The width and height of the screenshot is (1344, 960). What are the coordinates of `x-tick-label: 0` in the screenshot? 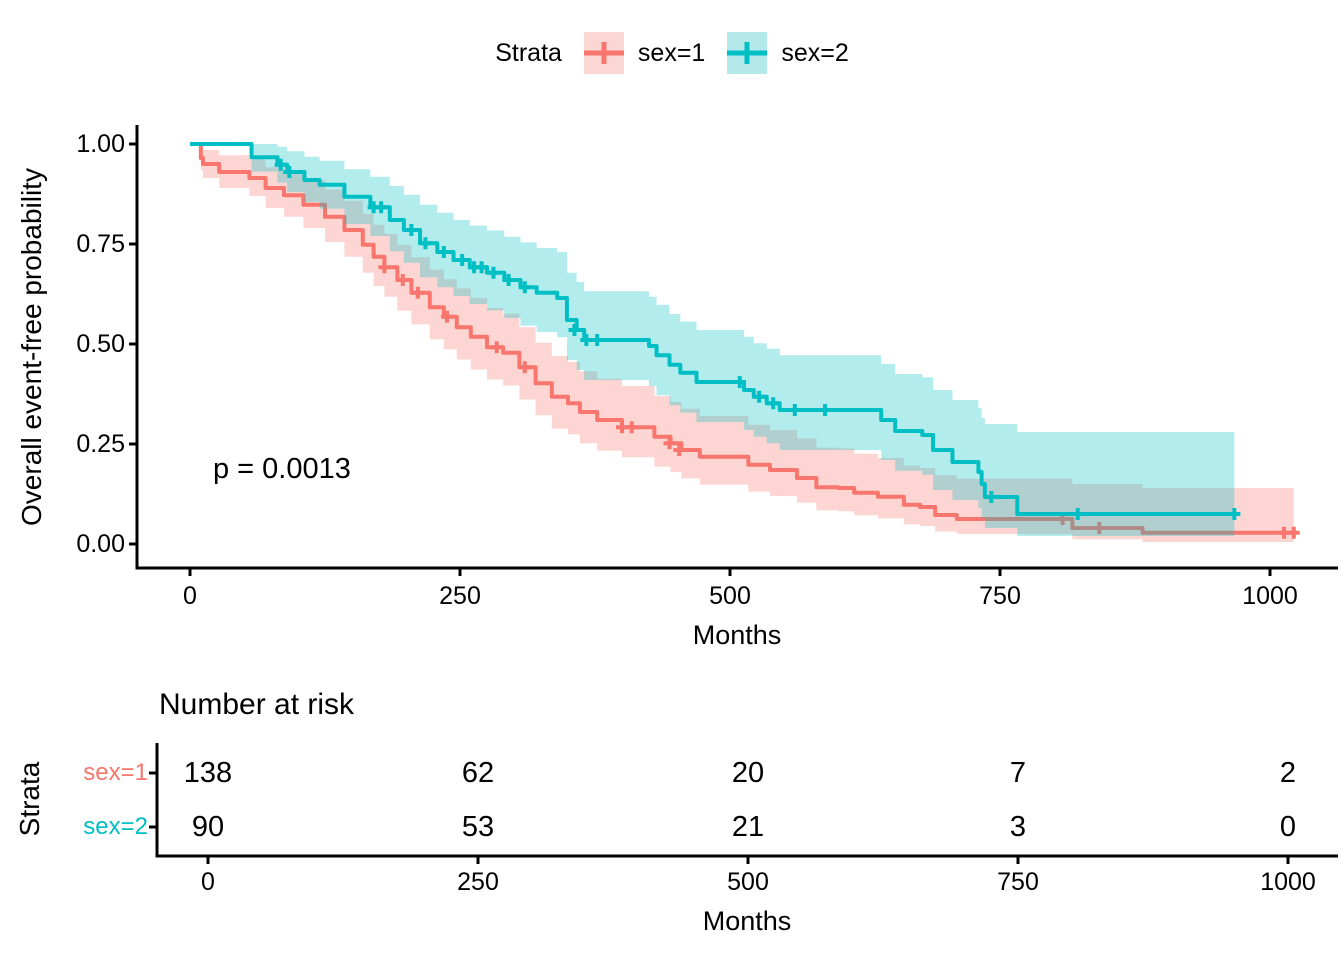 It's located at (190, 596).